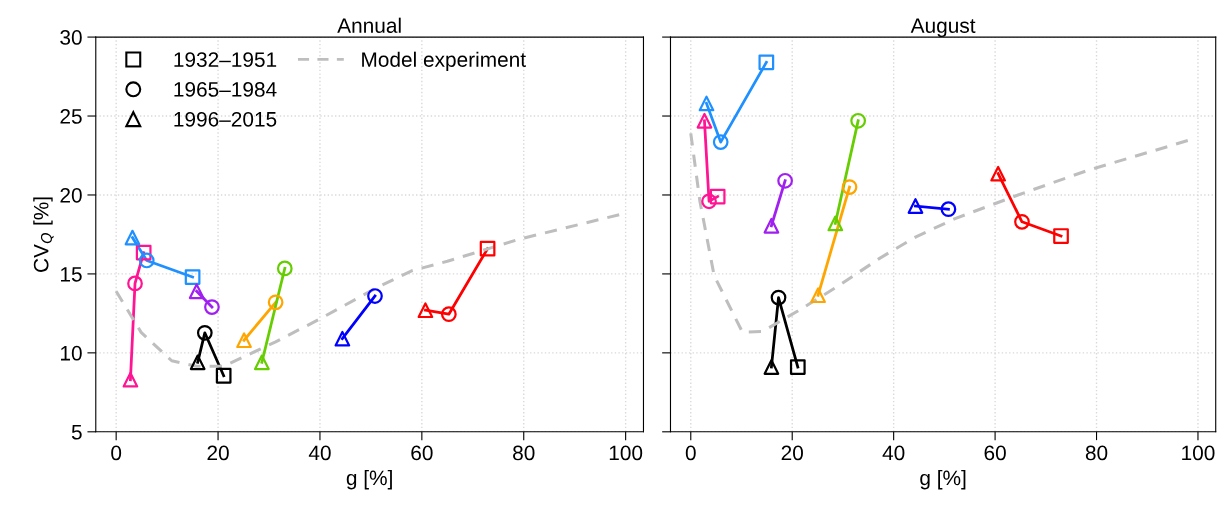 The height and width of the screenshot is (508, 1228). I want to click on y-tick-label: 20, so click(71, 195).